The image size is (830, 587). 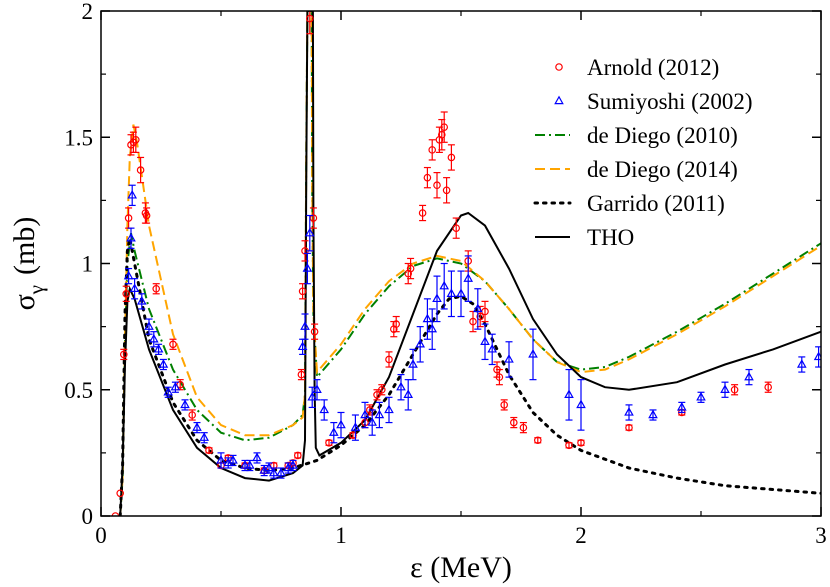 I want to click on svg-text:σγ(mb): σγ (mb), so click(x=28, y=264).